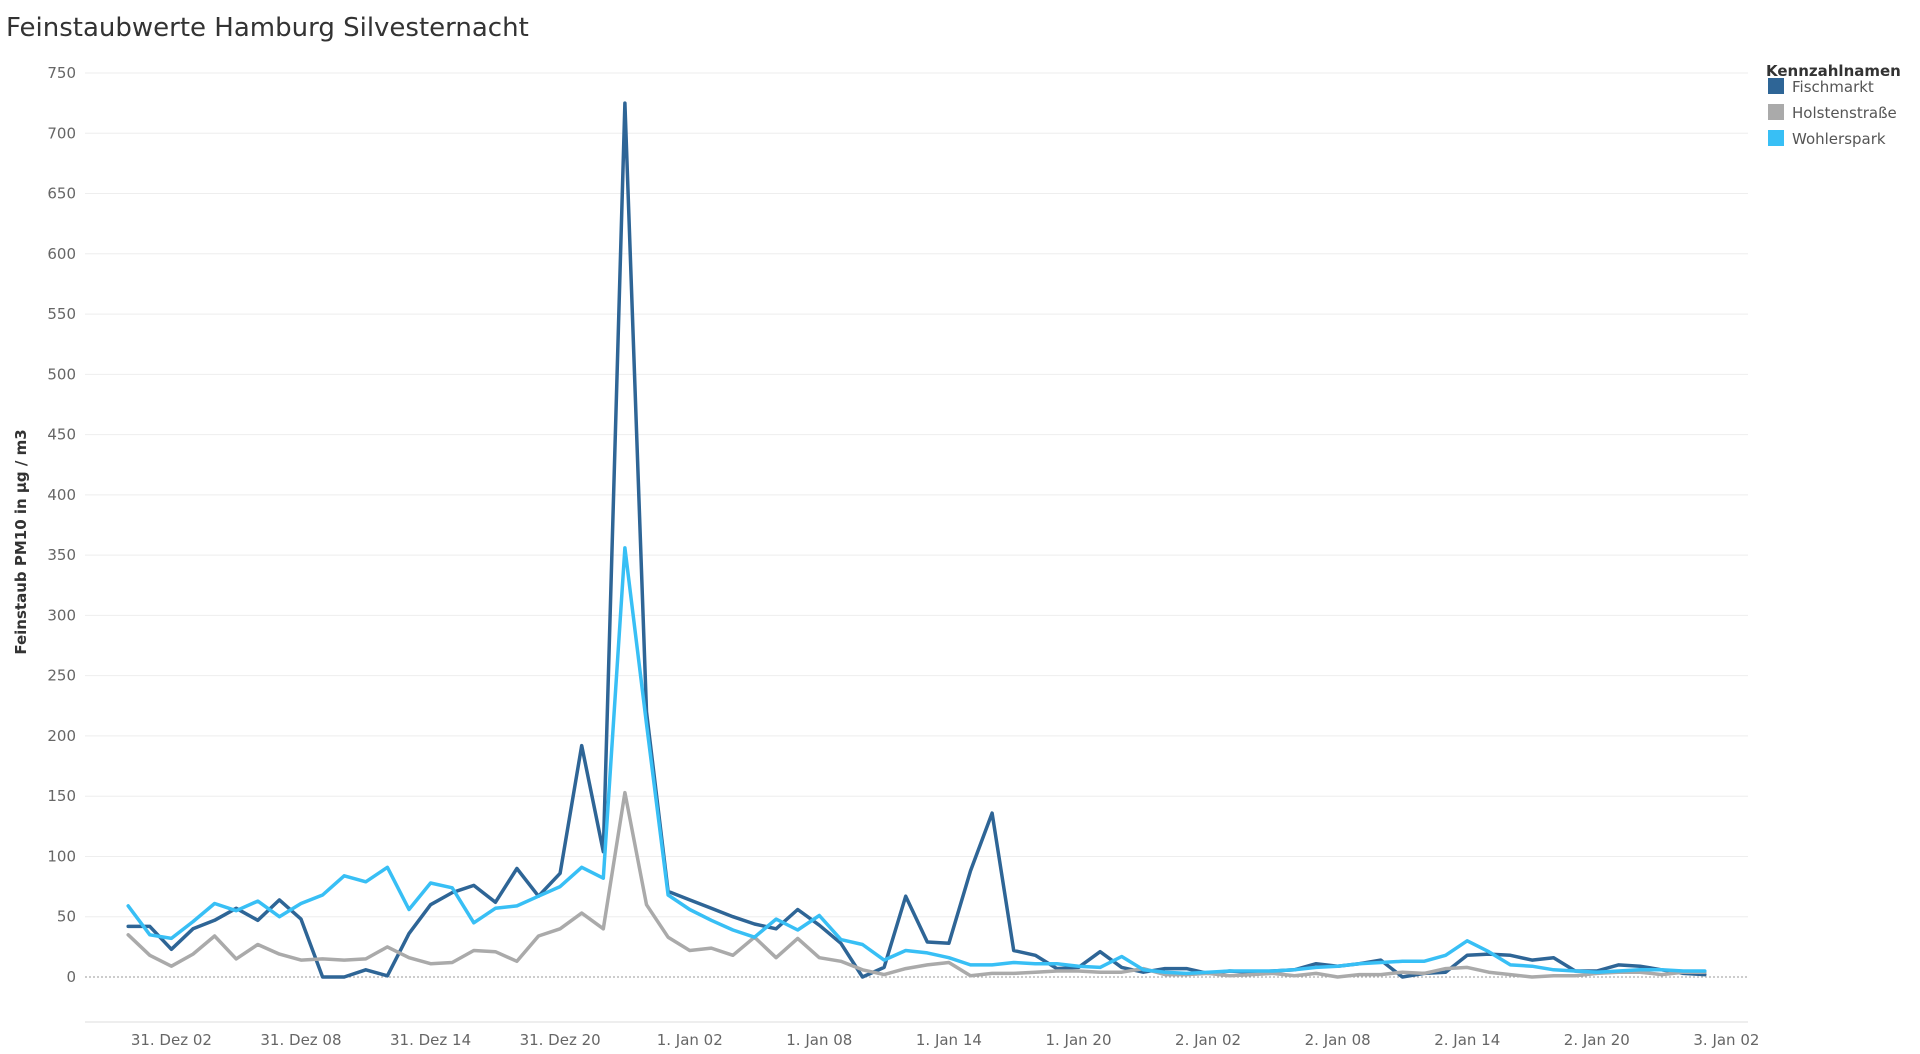  Describe the element at coordinates (61, 133) in the screenshot. I see `y-tick-label: 700` at that location.